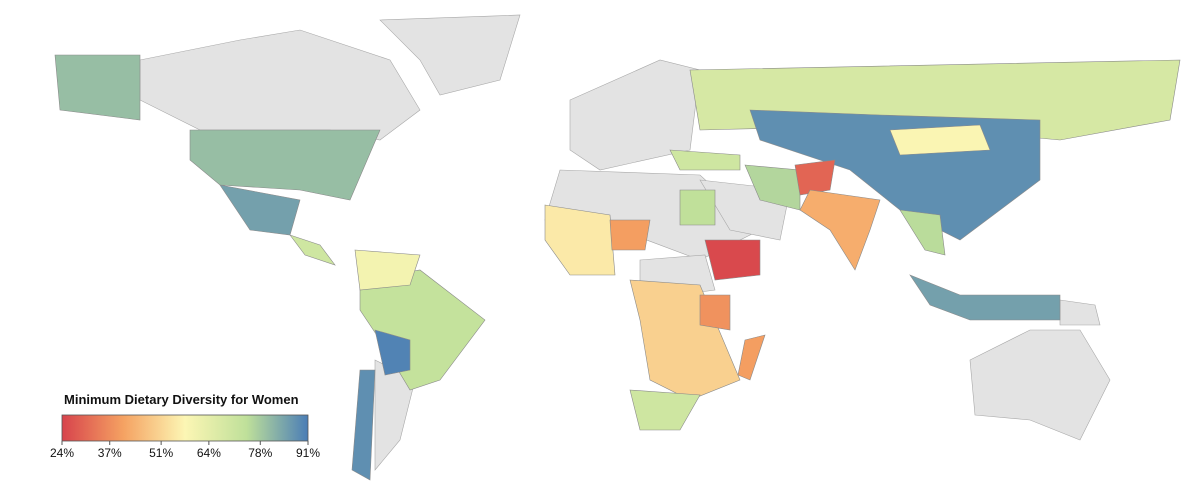  What do you see at coordinates (308, 453) in the screenshot?
I see `tick-label: 91%` at bounding box center [308, 453].